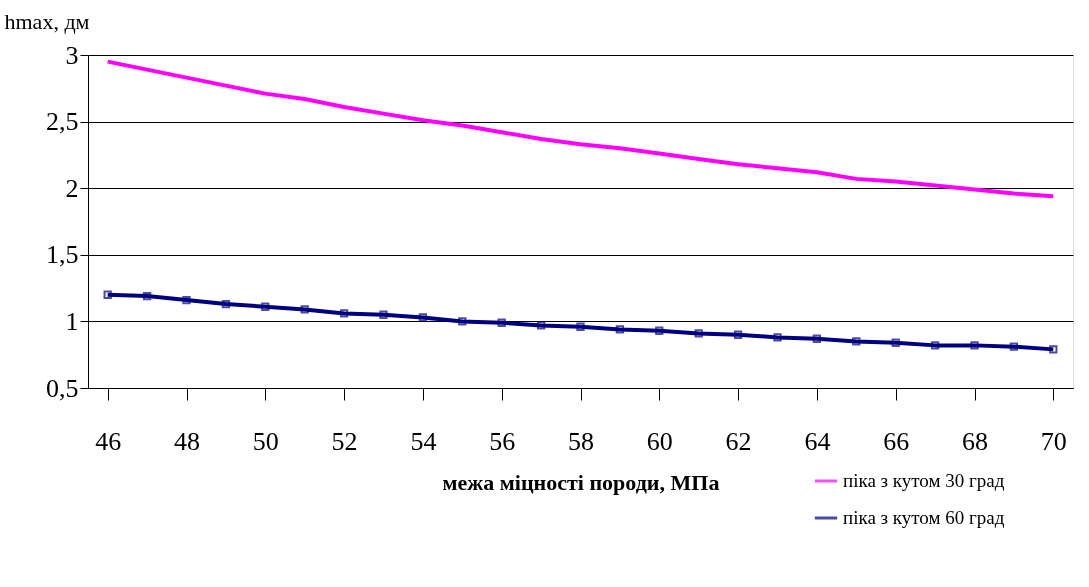 The height and width of the screenshot is (587, 1089). I want to click on x-tick-label: 58, so click(581, 441).